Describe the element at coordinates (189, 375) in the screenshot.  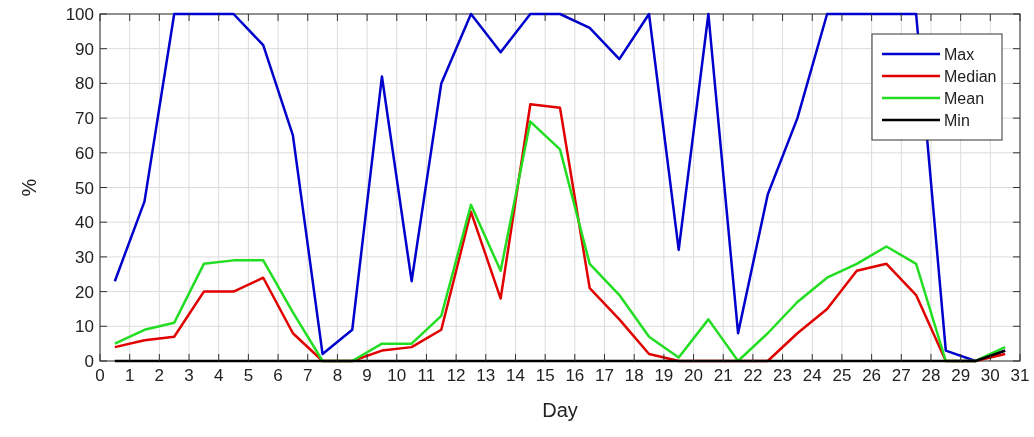
I see `x-tick-label: 3` at that location.